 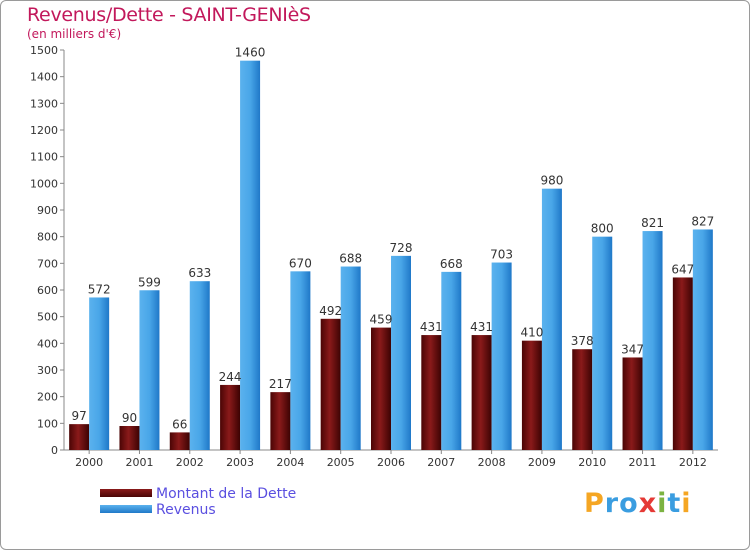 What do you see at coordinates (79, 416) in the screenshot?
I see `data-label-debt: 97` at bounding box center [79, 416].